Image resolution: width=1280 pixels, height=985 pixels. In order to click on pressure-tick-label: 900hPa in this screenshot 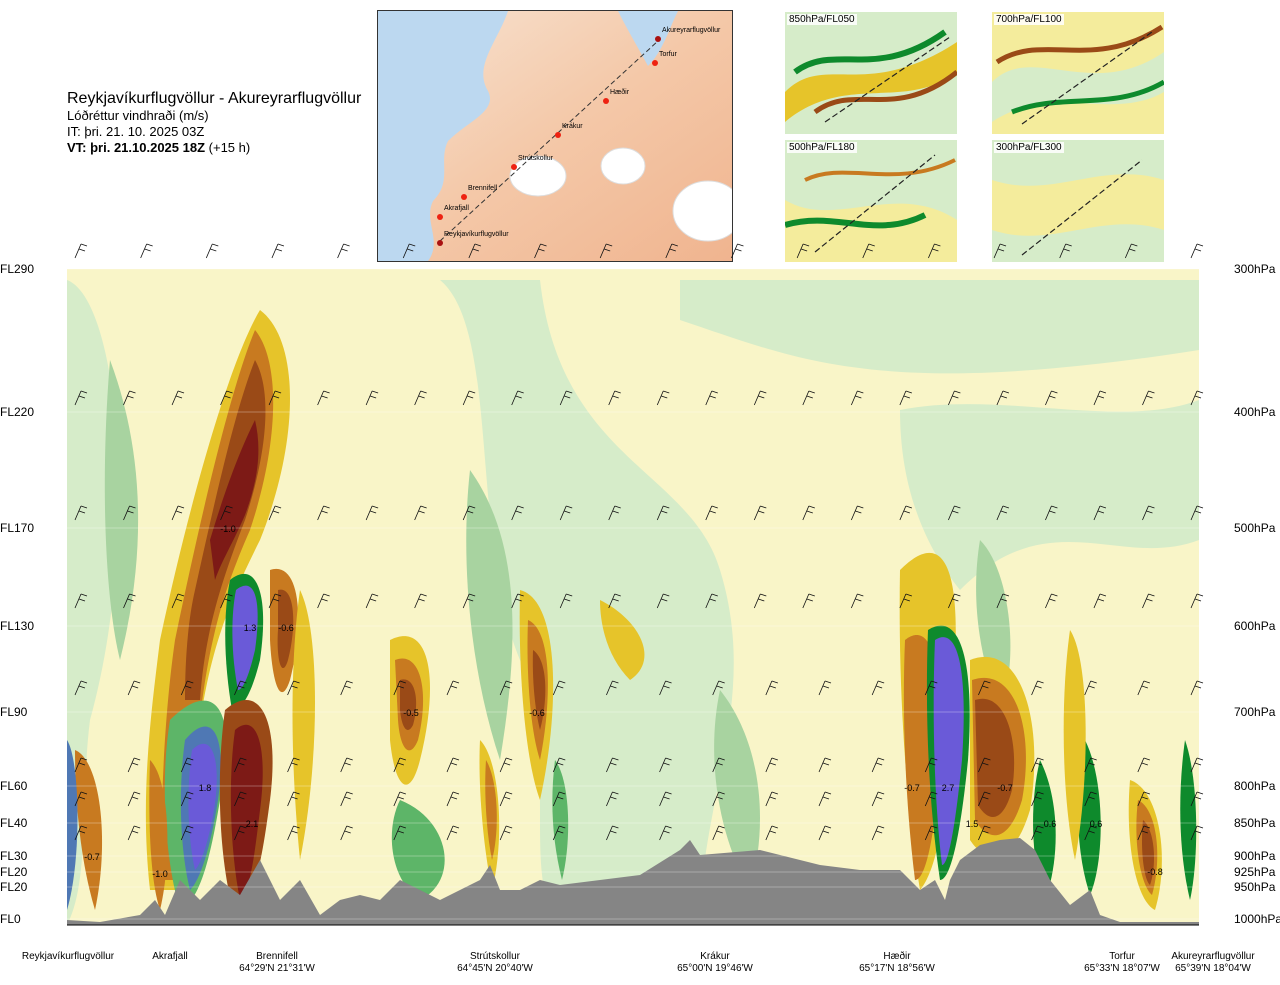, I will do `click(1255, 856)`.